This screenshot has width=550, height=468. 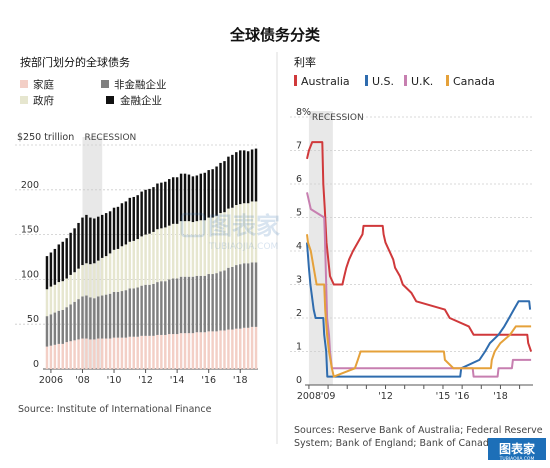 I want to click on legend-item-uk: U.K., so click(x=418, y=81).